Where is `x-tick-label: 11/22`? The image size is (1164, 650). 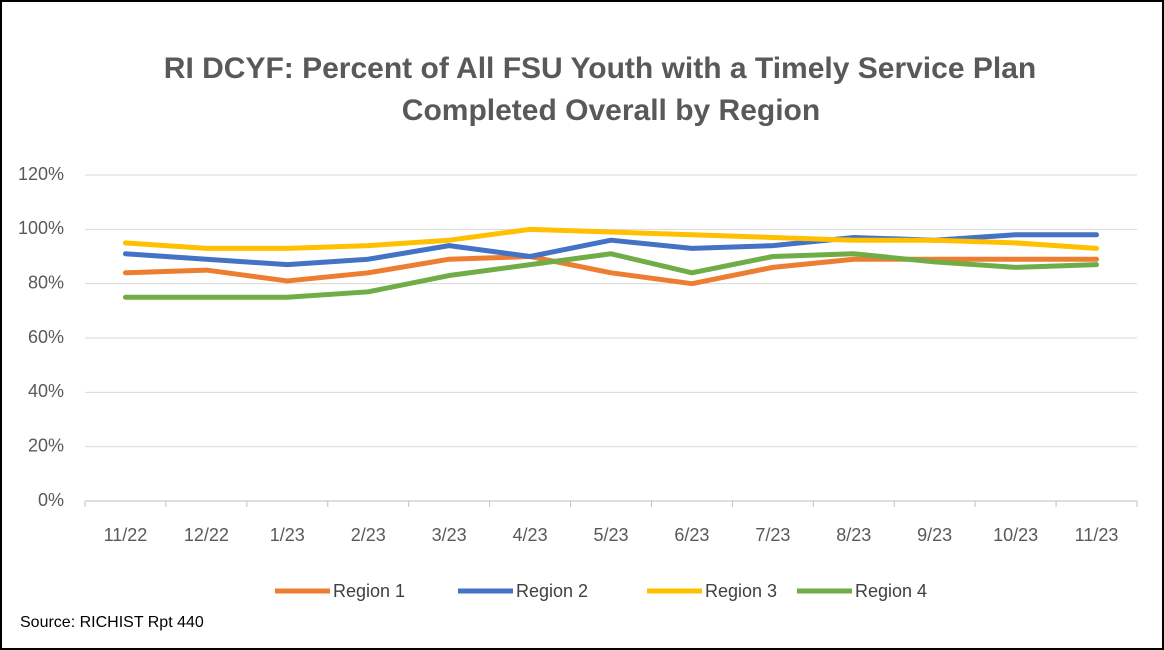
x-tick-label: 11/22 is located at coordinates (126, 535).